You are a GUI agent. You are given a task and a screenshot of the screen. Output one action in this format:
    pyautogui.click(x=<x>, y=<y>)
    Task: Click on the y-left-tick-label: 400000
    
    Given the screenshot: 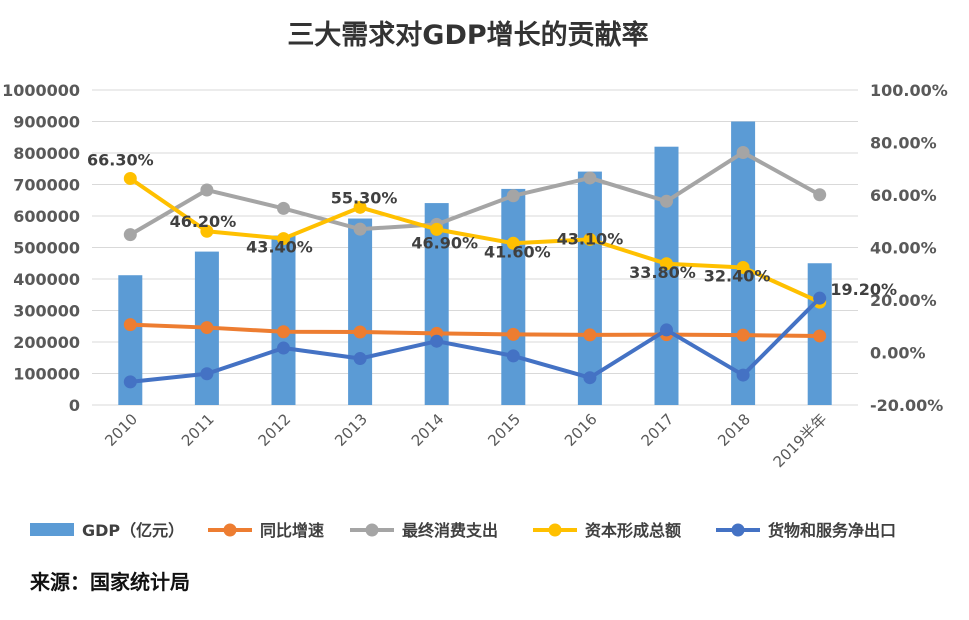 What is the action you would take?
    pyautogui.click(x=46, y=279)
    